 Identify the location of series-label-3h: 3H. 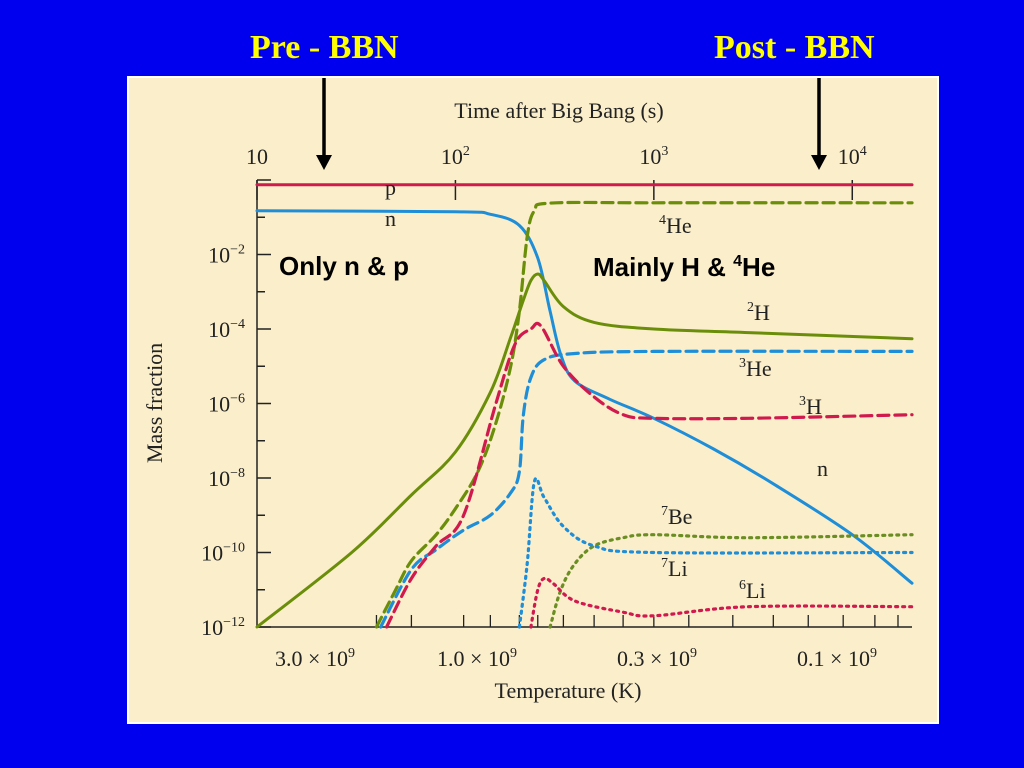
(810, 406).